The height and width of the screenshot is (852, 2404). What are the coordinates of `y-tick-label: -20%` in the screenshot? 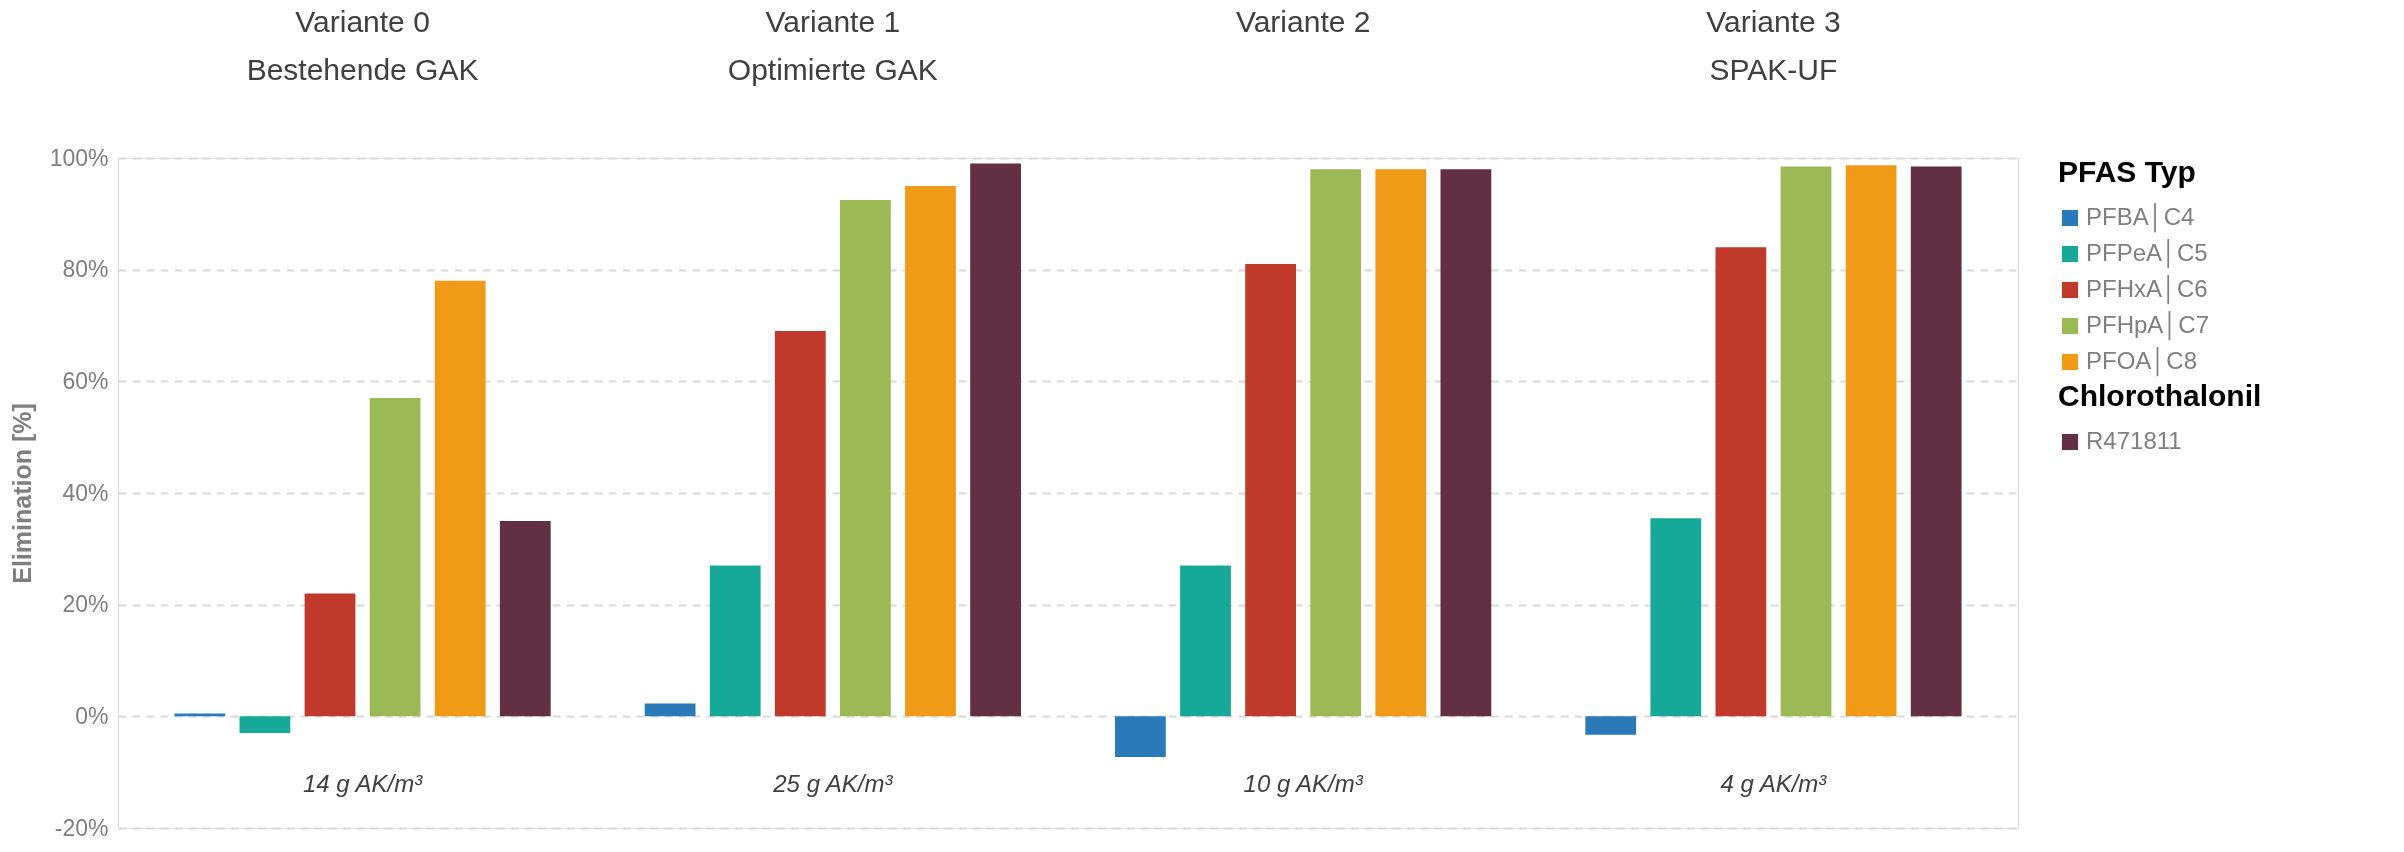 It's located at (81, 827).